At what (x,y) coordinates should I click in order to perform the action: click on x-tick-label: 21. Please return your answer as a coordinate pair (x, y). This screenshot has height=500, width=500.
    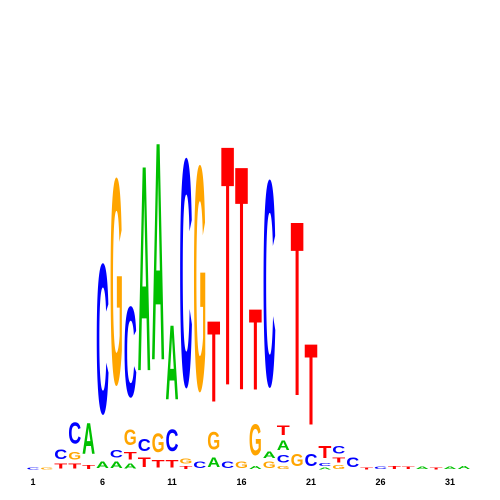
    Looking at the image, I should click on (311, 482).